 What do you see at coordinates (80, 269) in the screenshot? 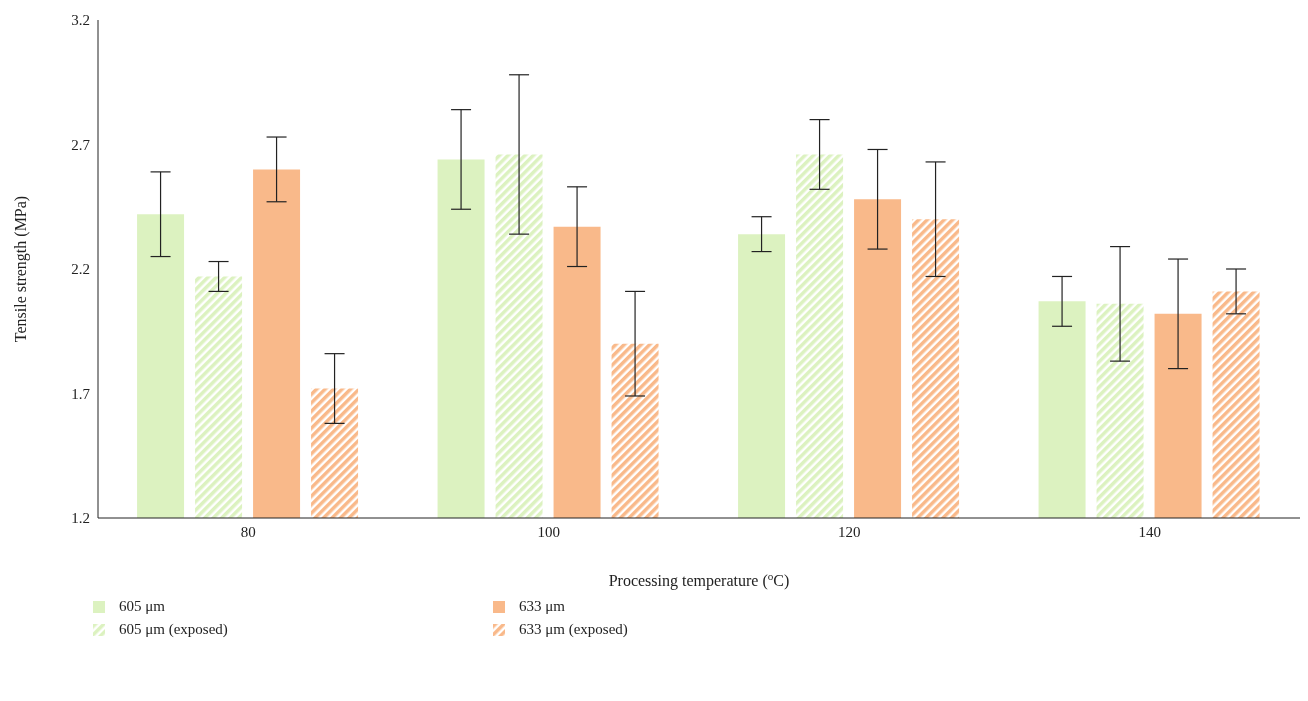
I see `y-tick-label: 2.2` at bounding box center [80, 269].